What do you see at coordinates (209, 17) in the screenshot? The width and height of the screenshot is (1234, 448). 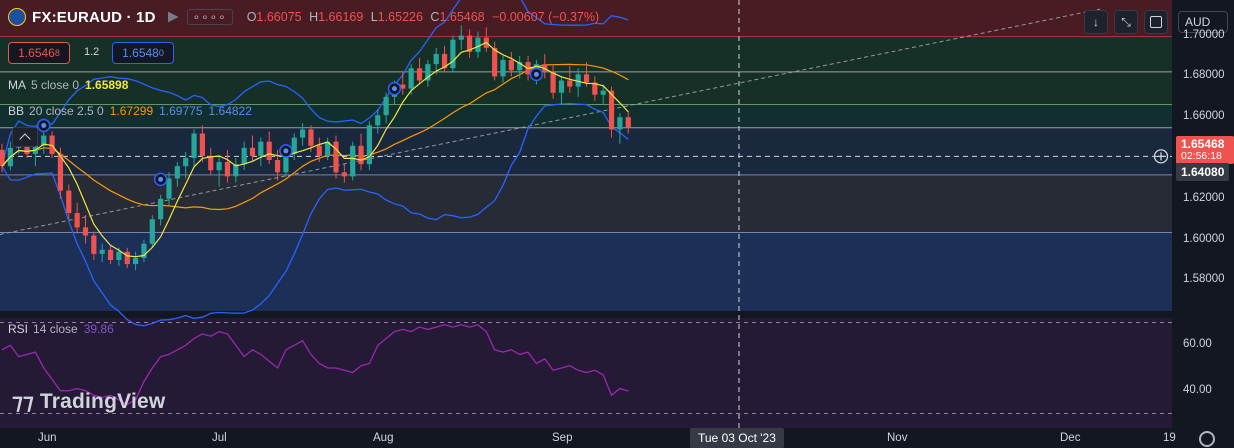 I see `more-icon: ∘∘∘∘` at bounding box center [209, 17].